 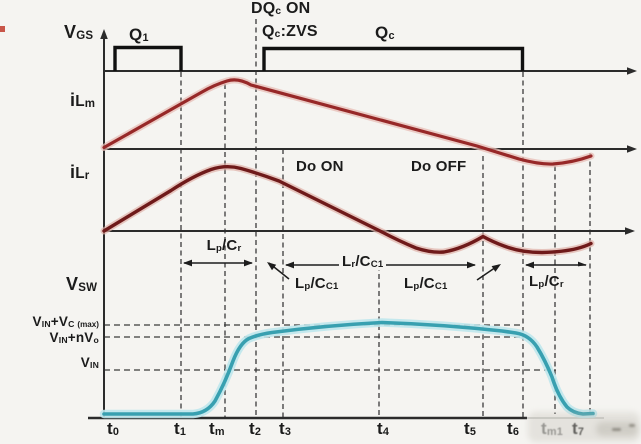 What do you see at coordinates (89, 362) in the screenshot?
I see `level-vin: VIN` at bounding box center [89, 362].